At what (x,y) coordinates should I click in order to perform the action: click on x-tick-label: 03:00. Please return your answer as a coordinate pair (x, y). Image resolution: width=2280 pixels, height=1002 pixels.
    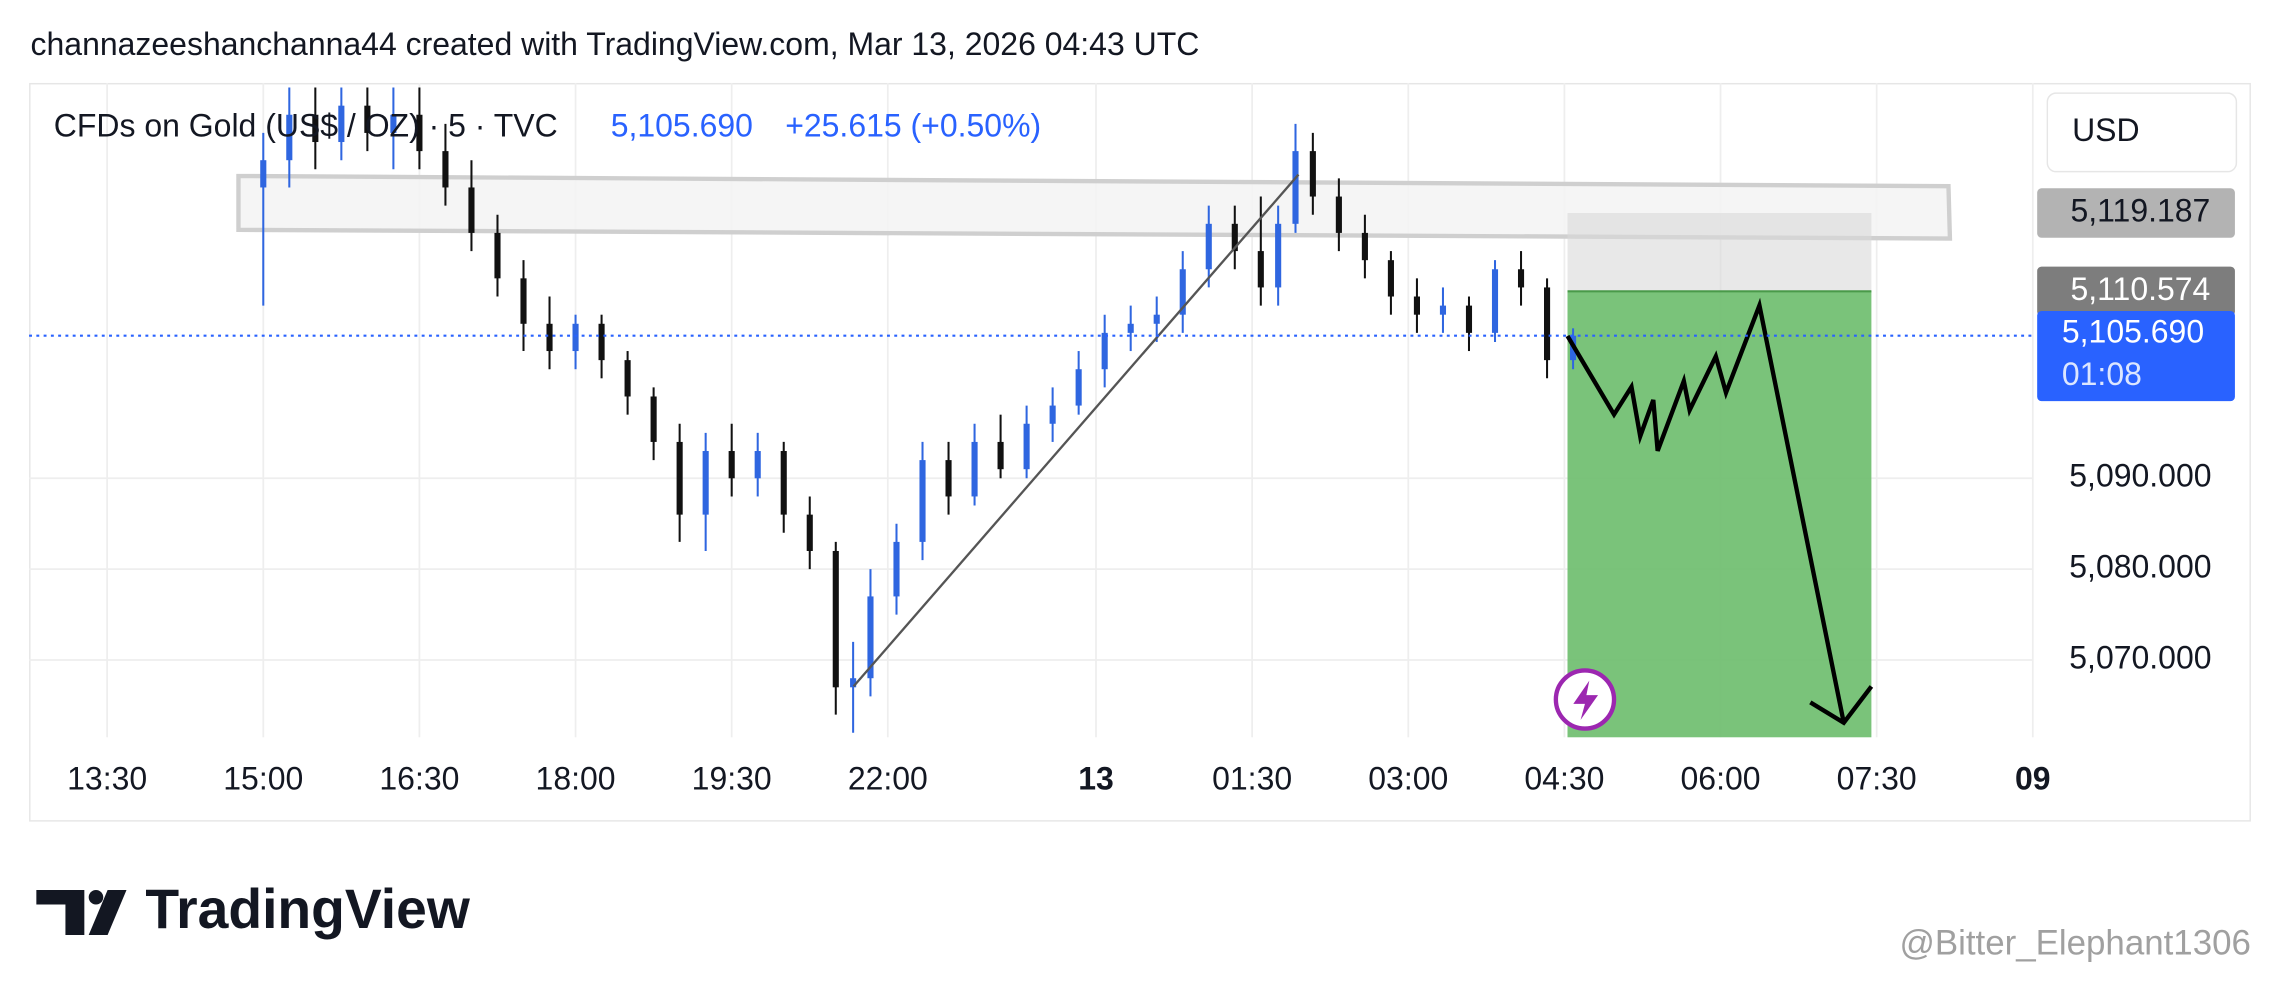
    Looking at the image, I should click on (1408, 778).